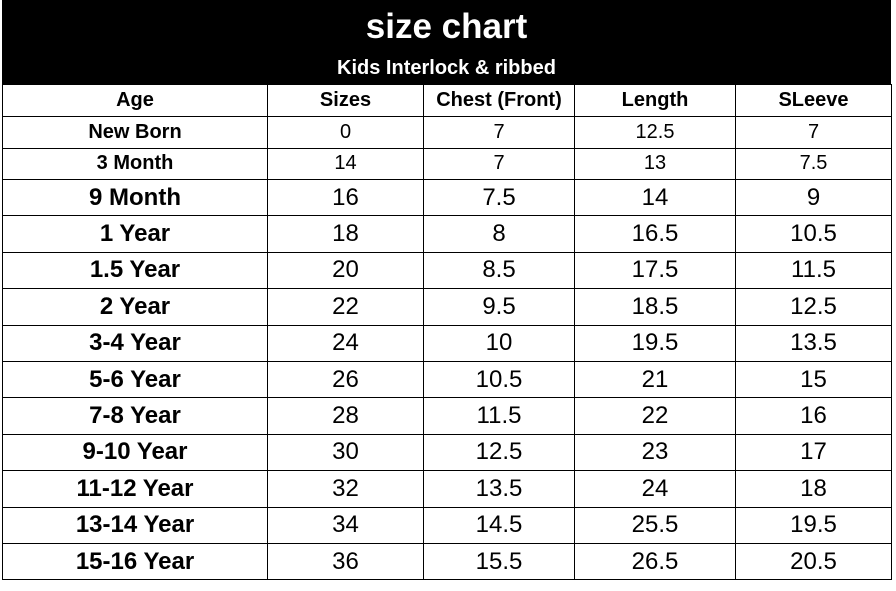 The image size is (896, 591). Describe the element at coordinates (499, 343) in the screenshot. I see `value-cell: 10` at that location.